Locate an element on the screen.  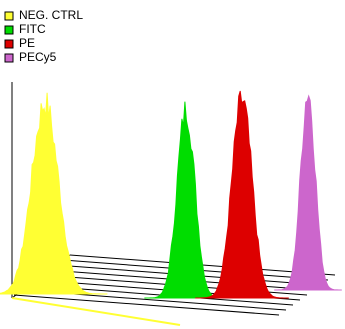
floor-edge is located at coordinates (96, 311).